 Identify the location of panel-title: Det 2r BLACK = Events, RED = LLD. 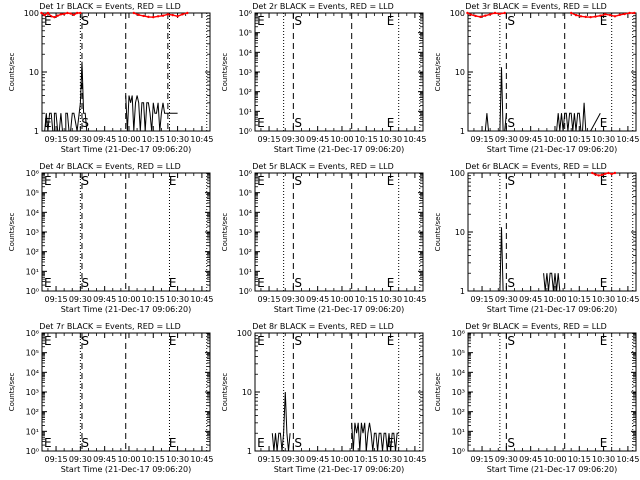
(323, 6).